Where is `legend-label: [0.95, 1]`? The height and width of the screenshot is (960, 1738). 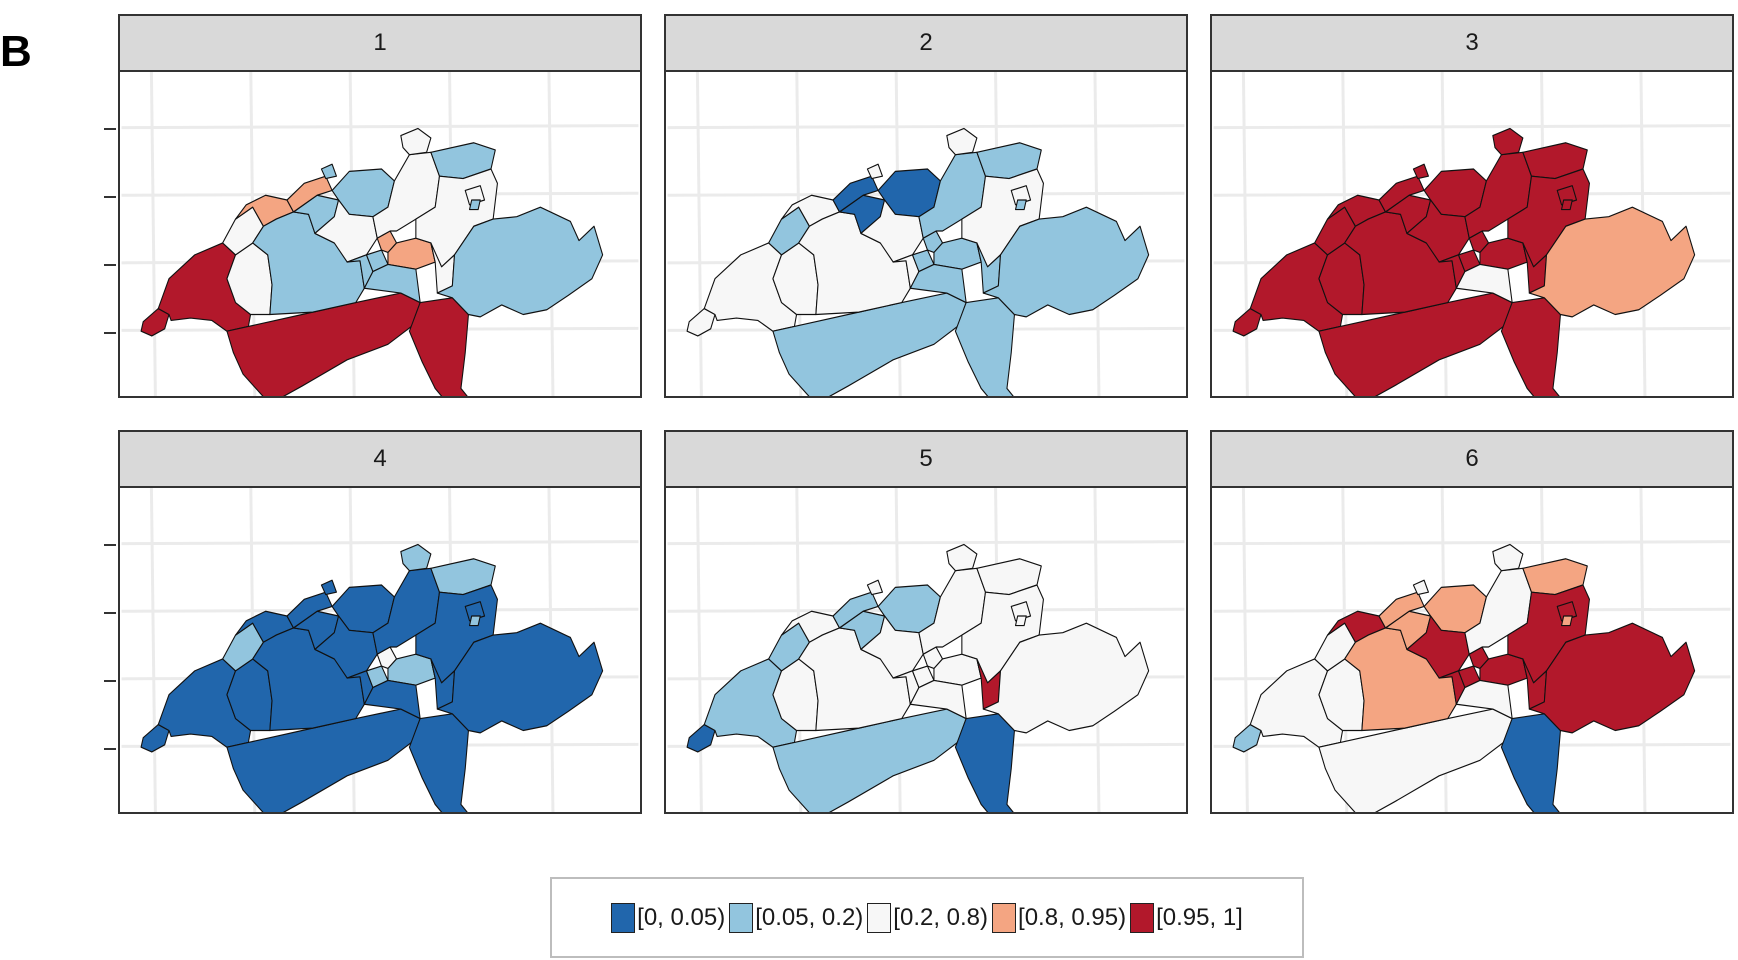 legend-label: [0.95, 1] is located at coordinates (1199, 917).